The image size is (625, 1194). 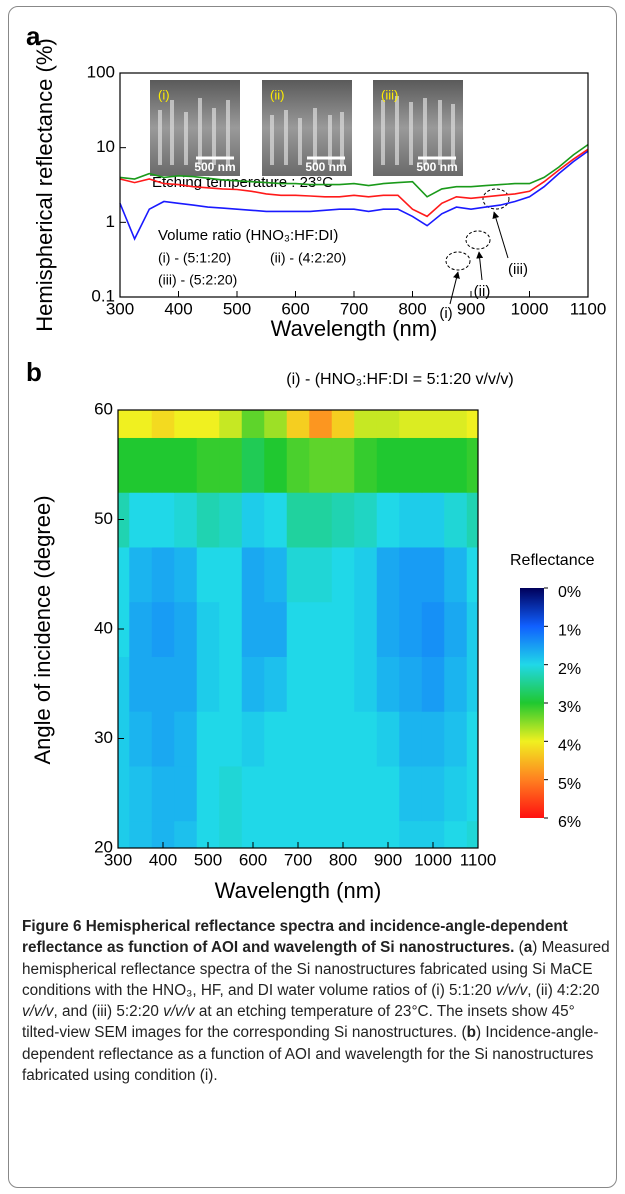 I want to click on y-tick-label: 50, so click(x=103, y=518).